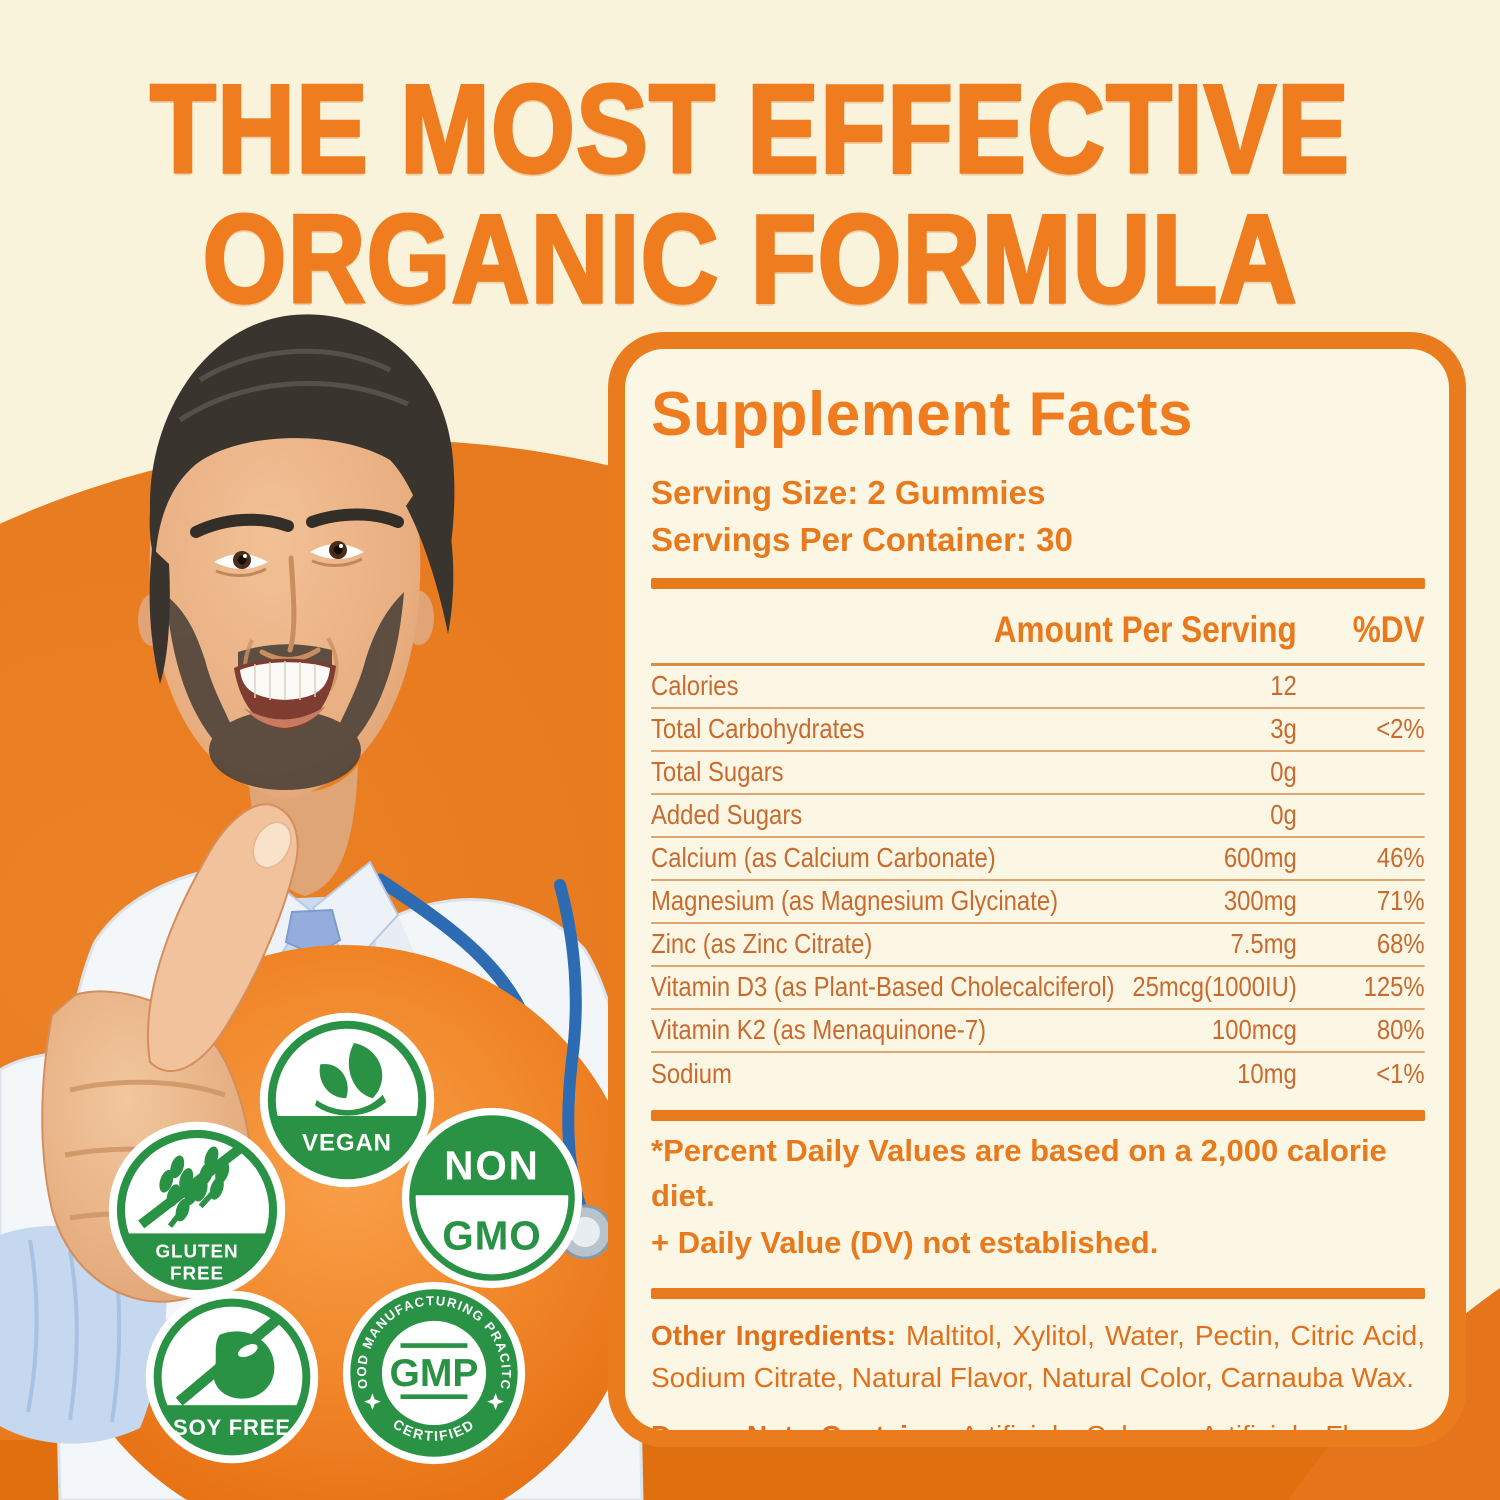  What do you see at coordinates (1400, 944) in the screenshot?
I see `row-dv: 68%` at bounding box center [1400, 944].